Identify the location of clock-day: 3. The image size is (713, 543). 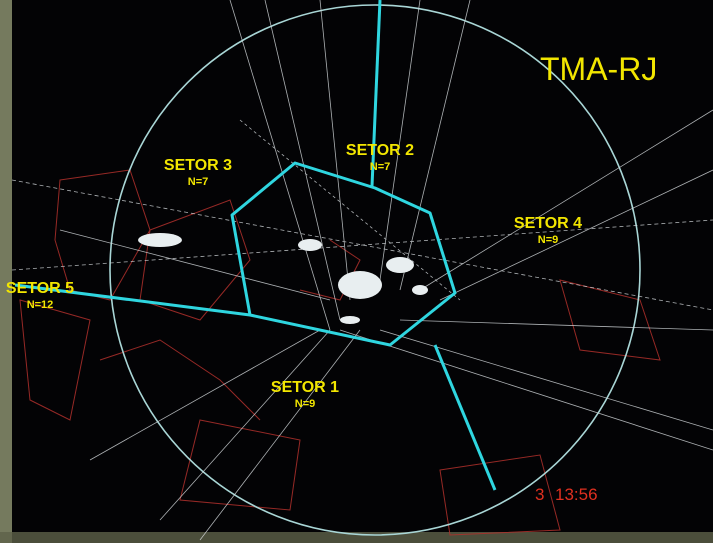
(539, 494).